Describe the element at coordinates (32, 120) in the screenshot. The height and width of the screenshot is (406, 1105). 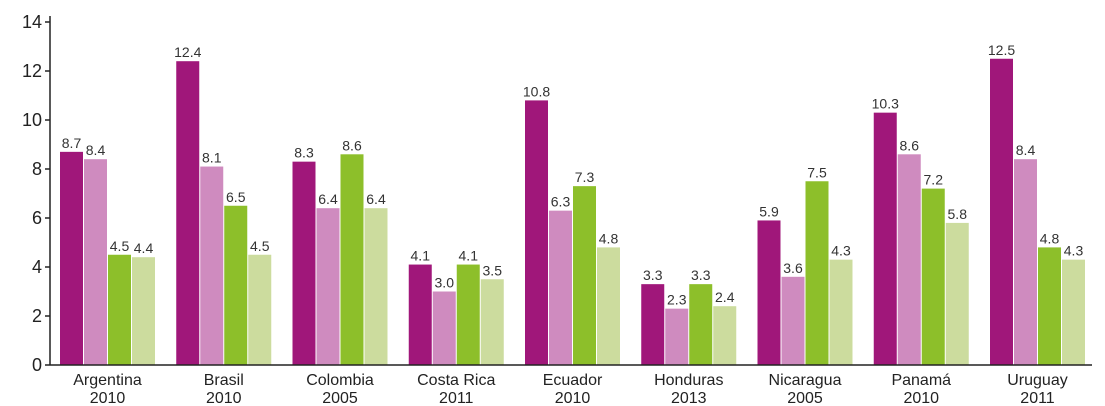
I see `y-tick-label: 10` at that location.